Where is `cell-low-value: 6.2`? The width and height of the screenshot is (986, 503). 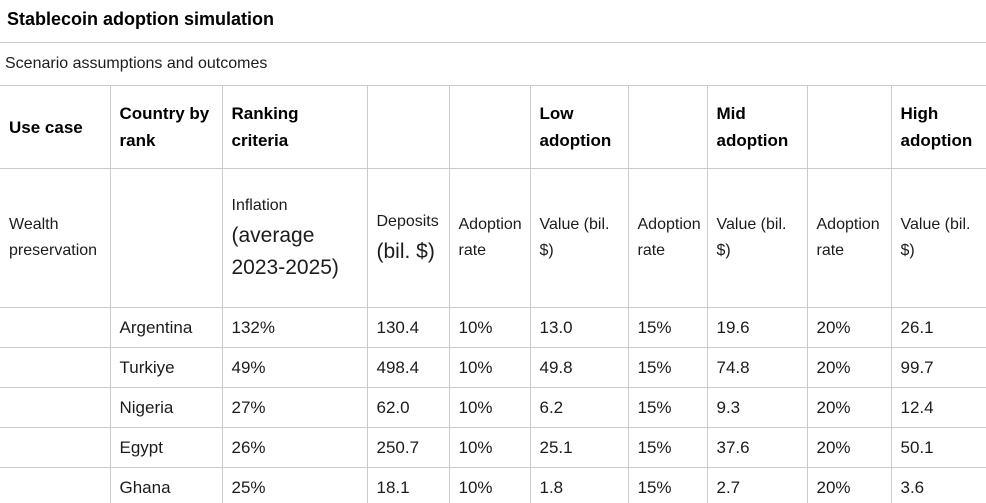 cell-low-value: 6.2 is located at coordinates (579, 407).